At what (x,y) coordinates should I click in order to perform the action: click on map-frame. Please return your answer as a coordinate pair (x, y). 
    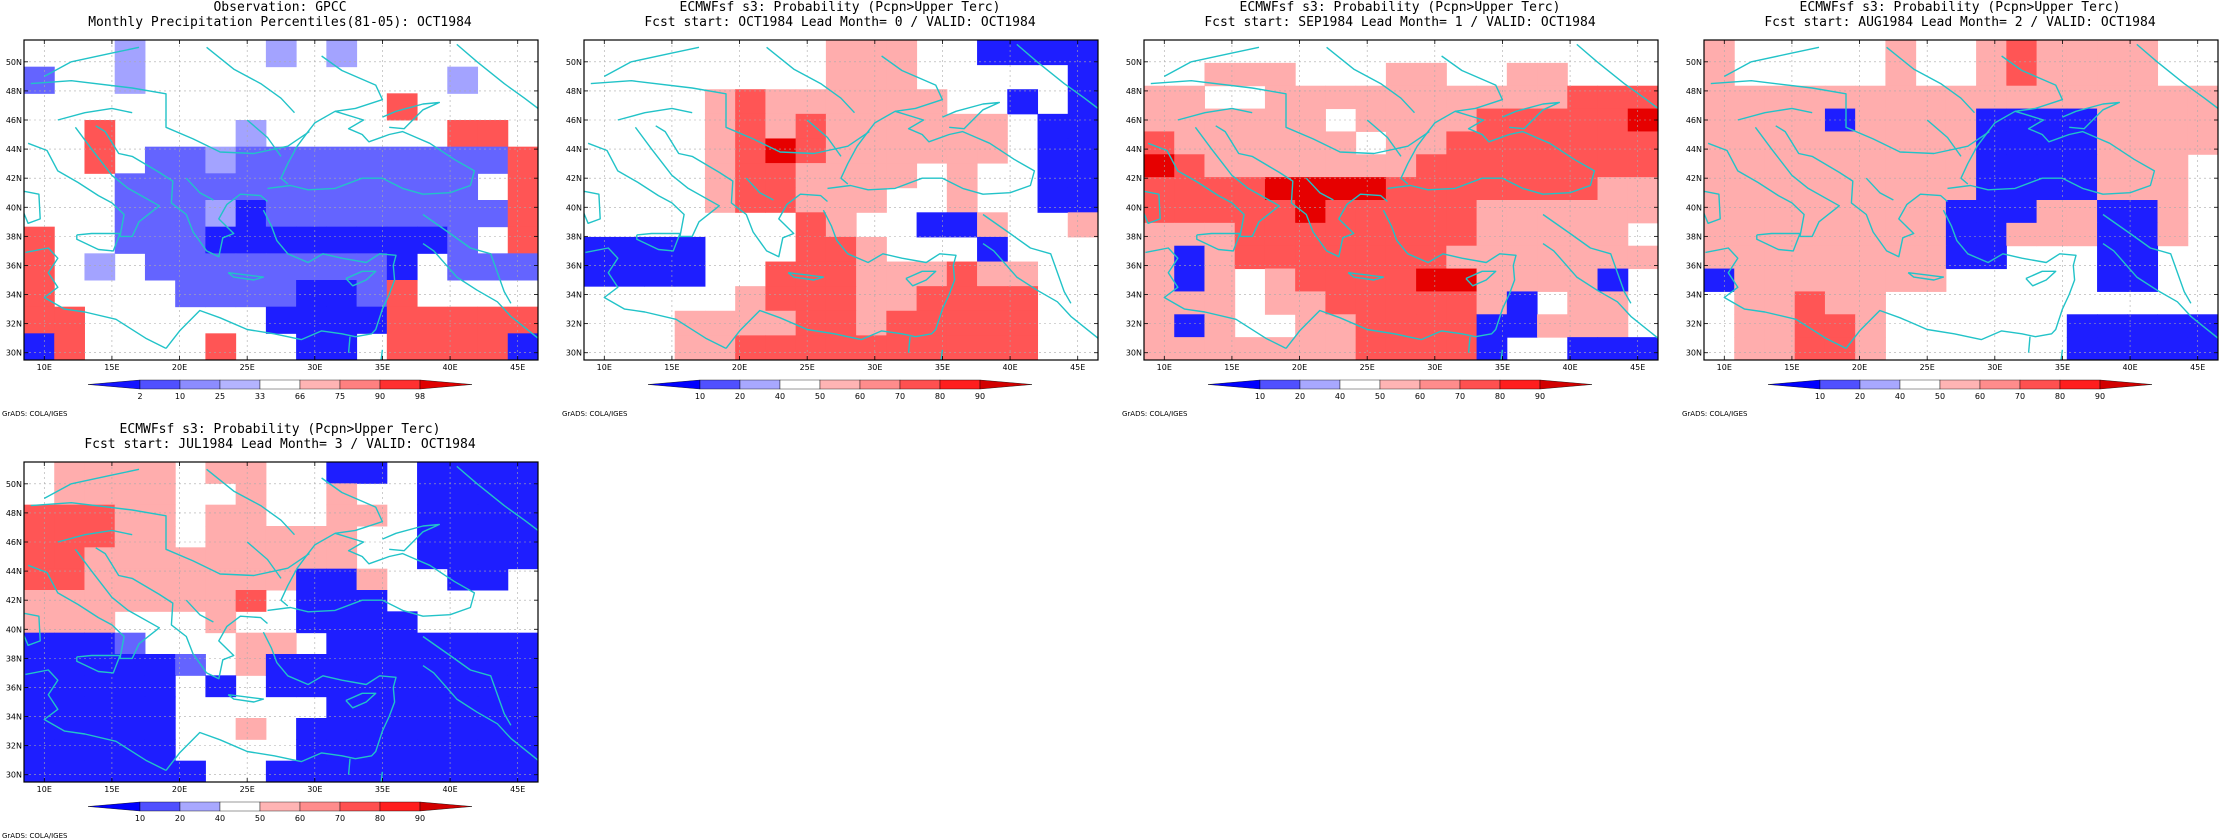
    Looking at the image, I should click on (281, 622).